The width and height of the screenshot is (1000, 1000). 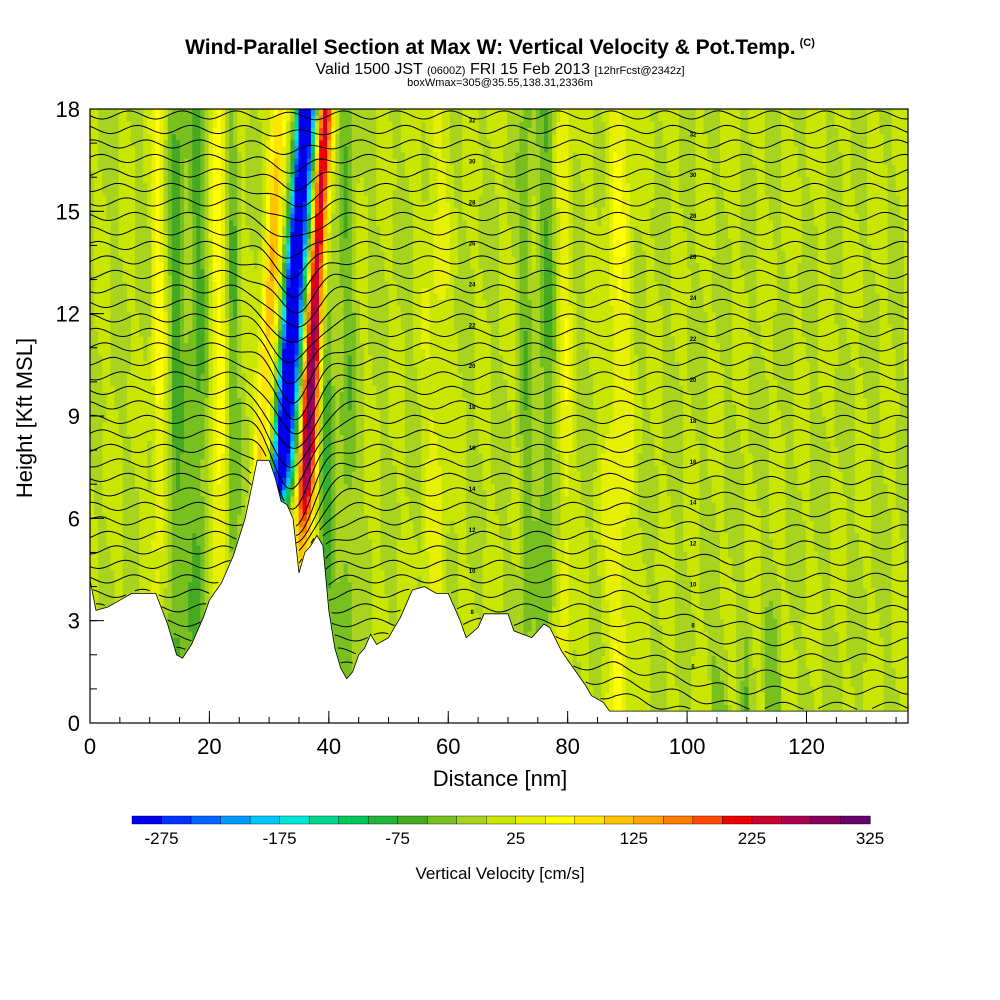 I want to click on colorbar-tick-label: 225, so click(x=752, y=838).